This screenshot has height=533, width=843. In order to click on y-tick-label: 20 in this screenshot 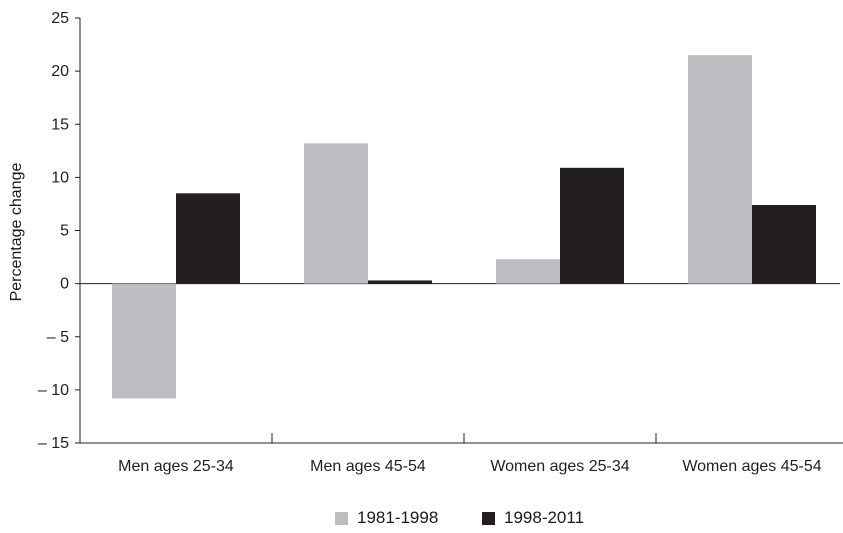, I will do `click(60, 71)`.